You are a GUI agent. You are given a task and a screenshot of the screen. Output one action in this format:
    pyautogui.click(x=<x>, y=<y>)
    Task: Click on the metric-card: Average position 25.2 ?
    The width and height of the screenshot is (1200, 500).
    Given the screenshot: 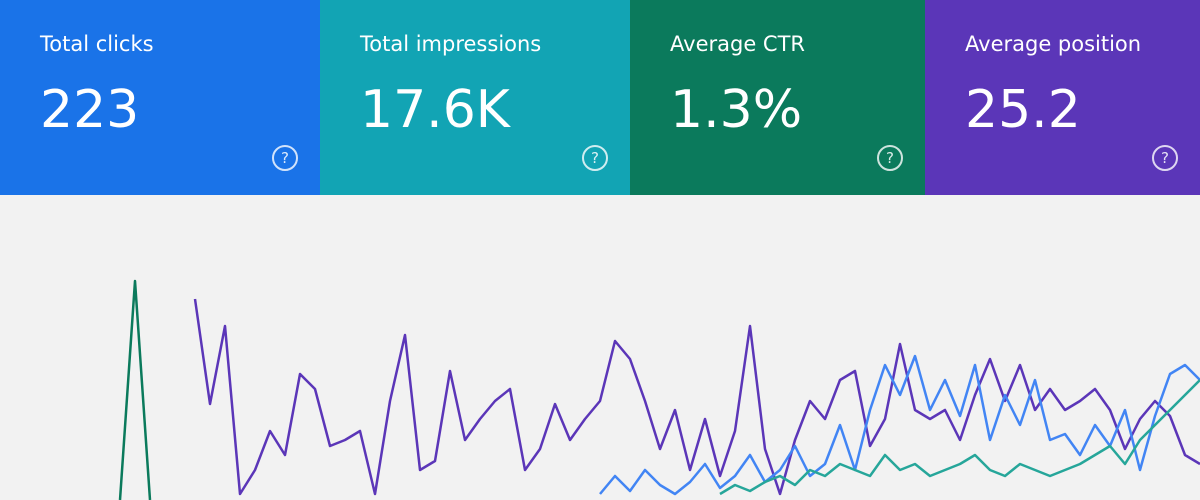 What is the action you would take?
    pyautogui.click(x=1062, y=97)
    